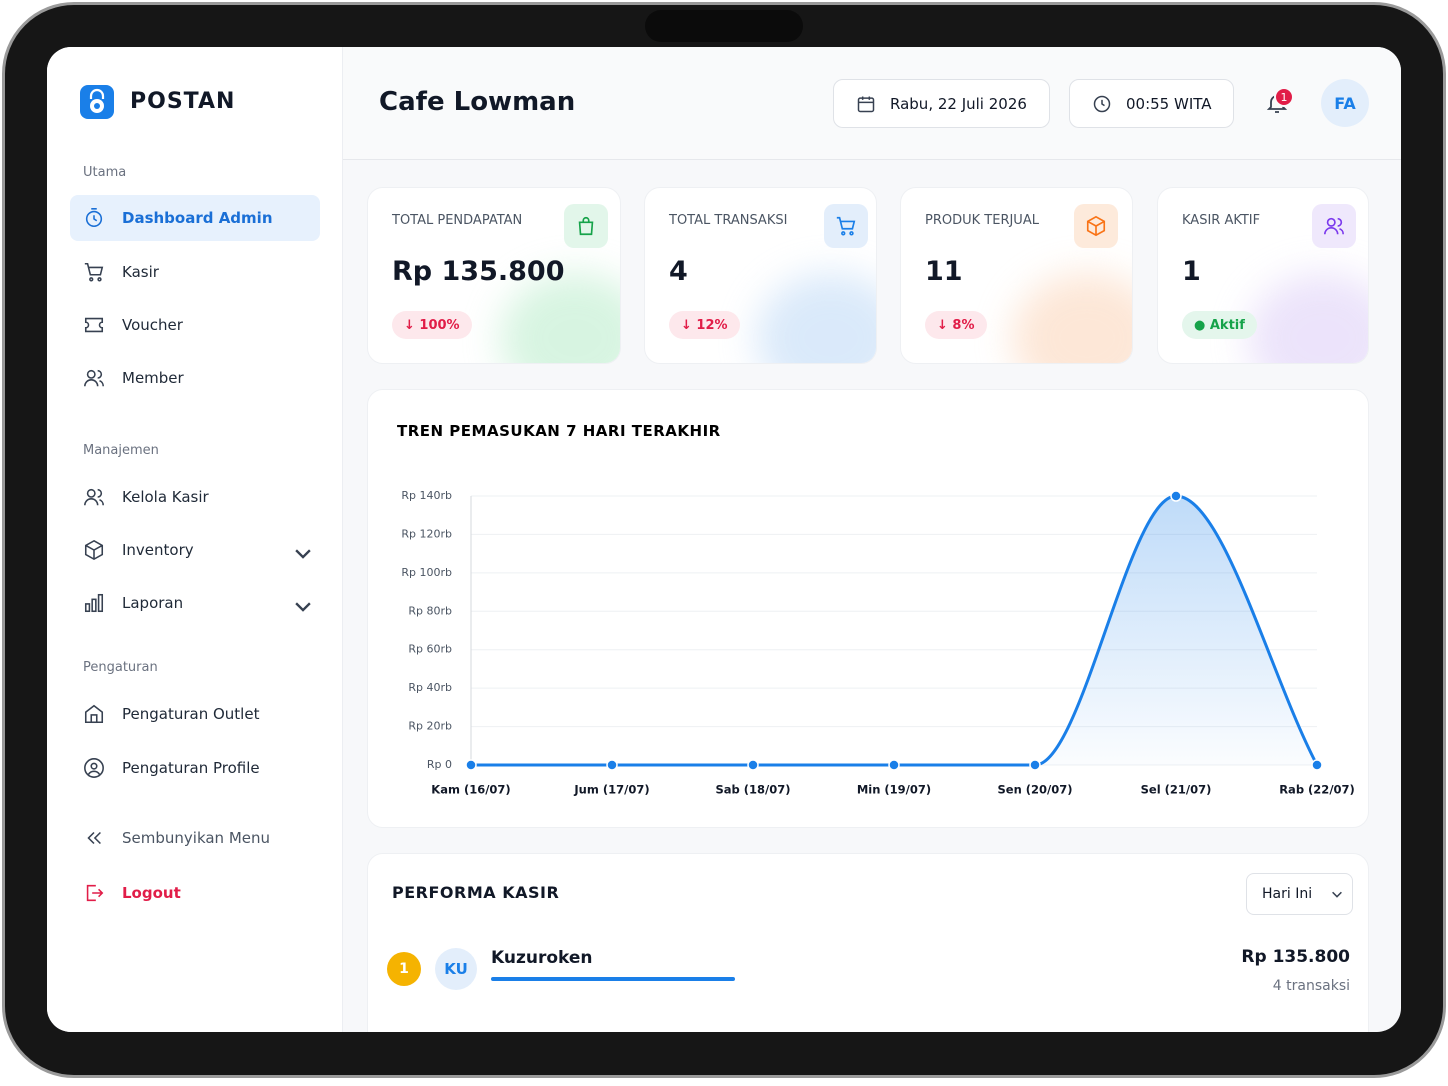 The height and width of the screenshot is (1086, 1448). I want to click on time: 00:55 WITA, so click(1169, 103).